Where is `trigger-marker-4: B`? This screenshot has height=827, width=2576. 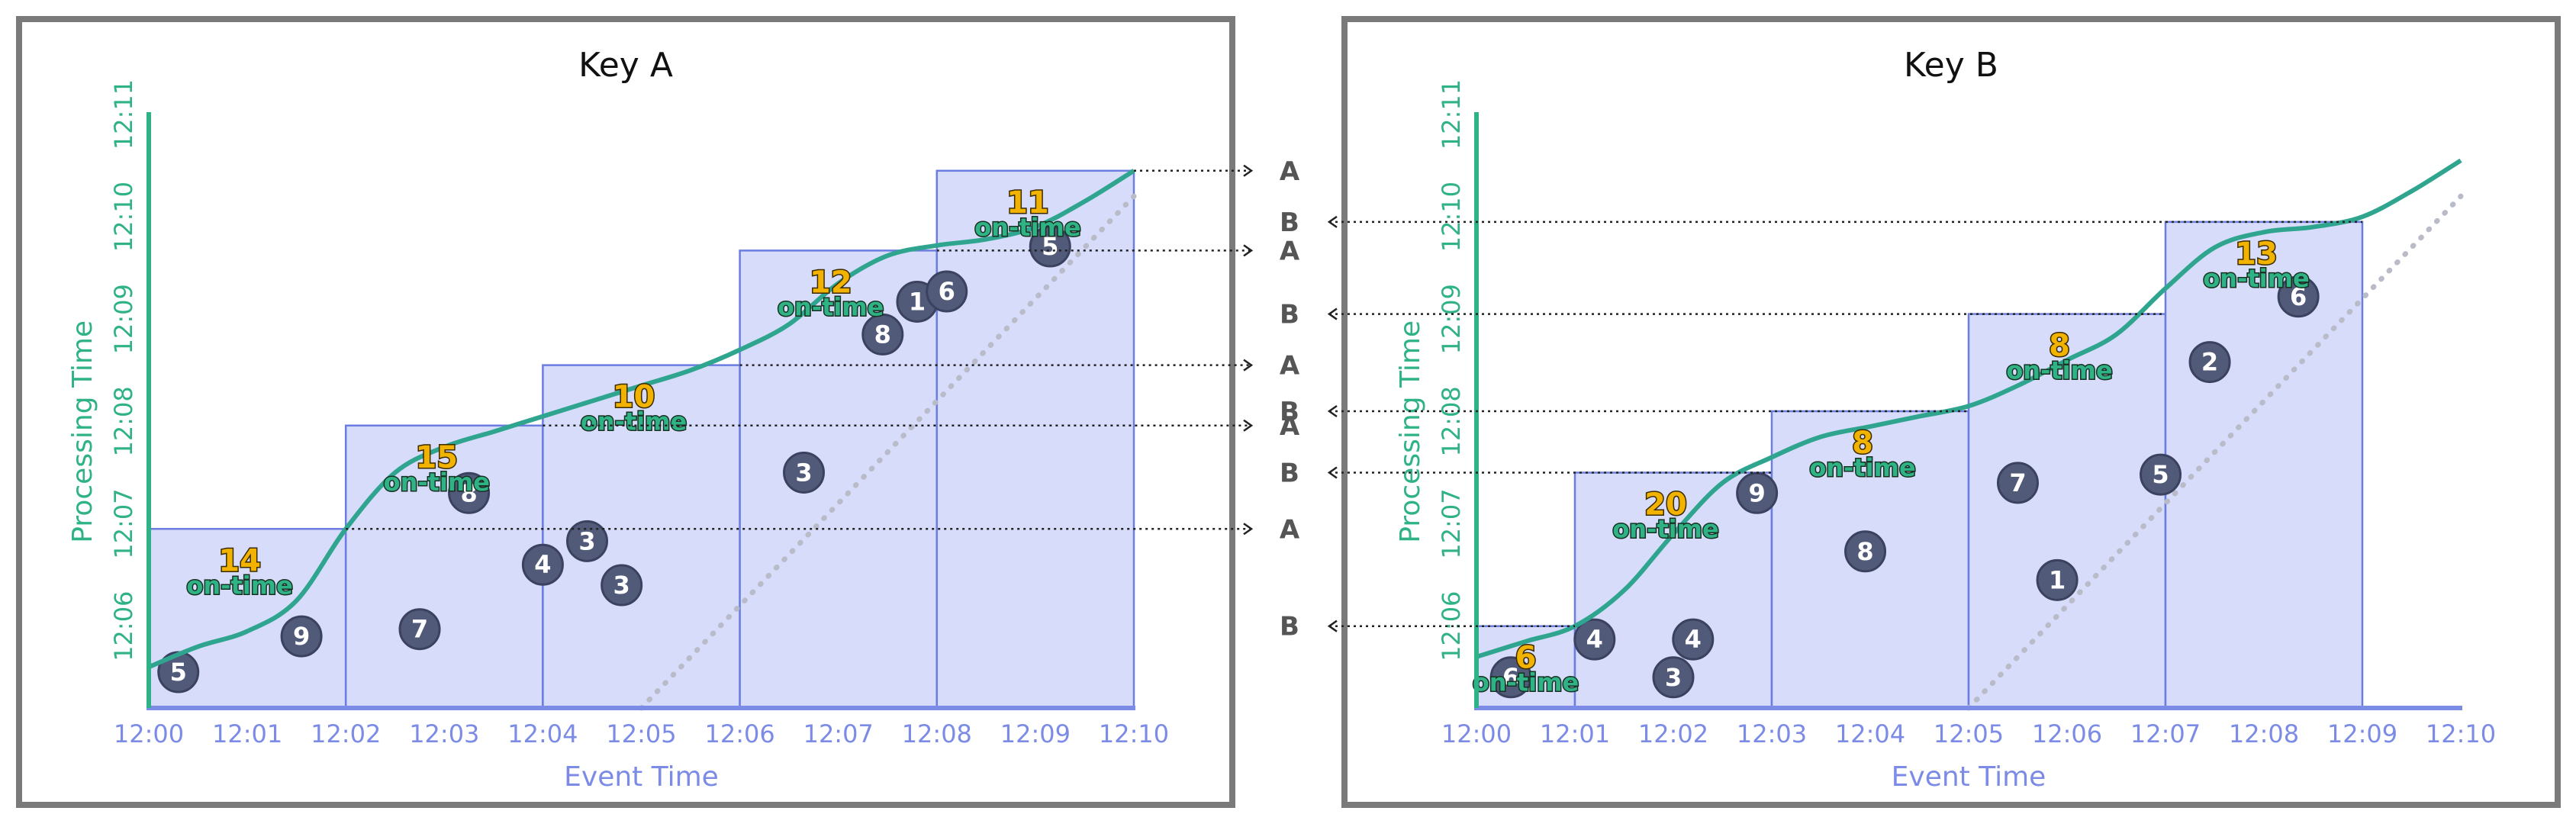 trigger-marker-4: B is located at coordinates (1722, 315).